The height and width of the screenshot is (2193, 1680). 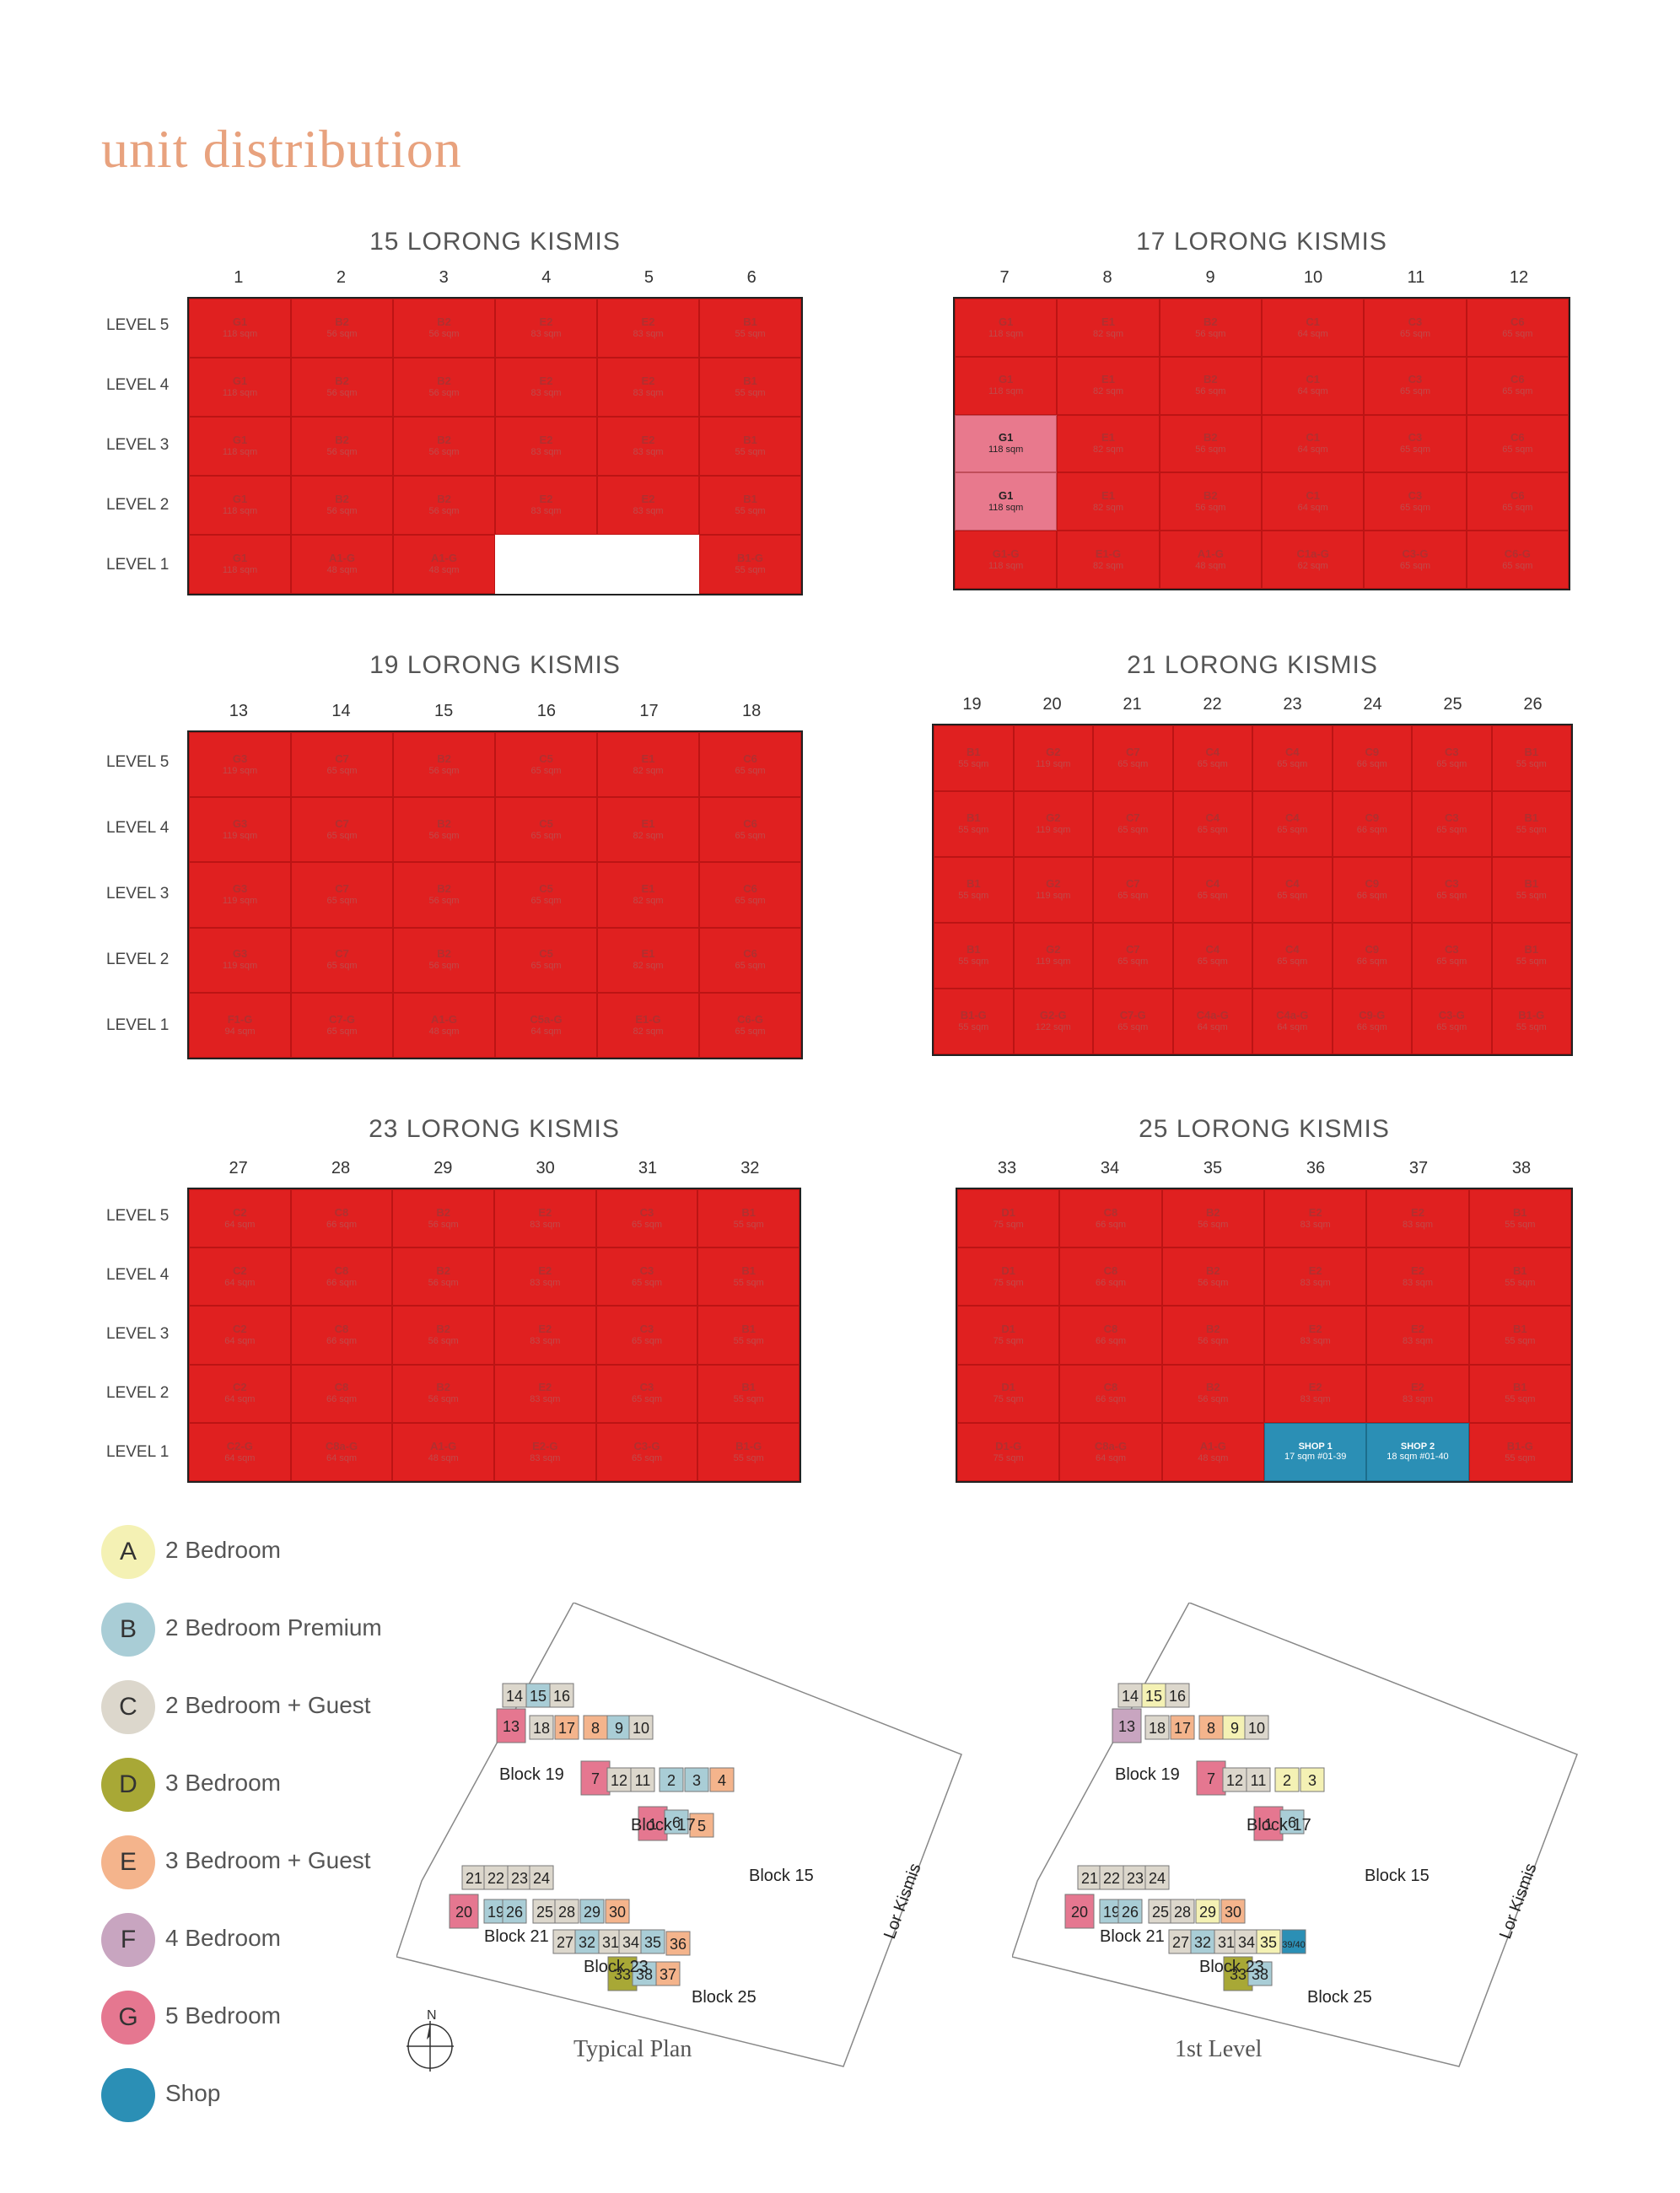 I want to click on unit-cell: C7-G 65 sqm, so click(x=342, y=1025).